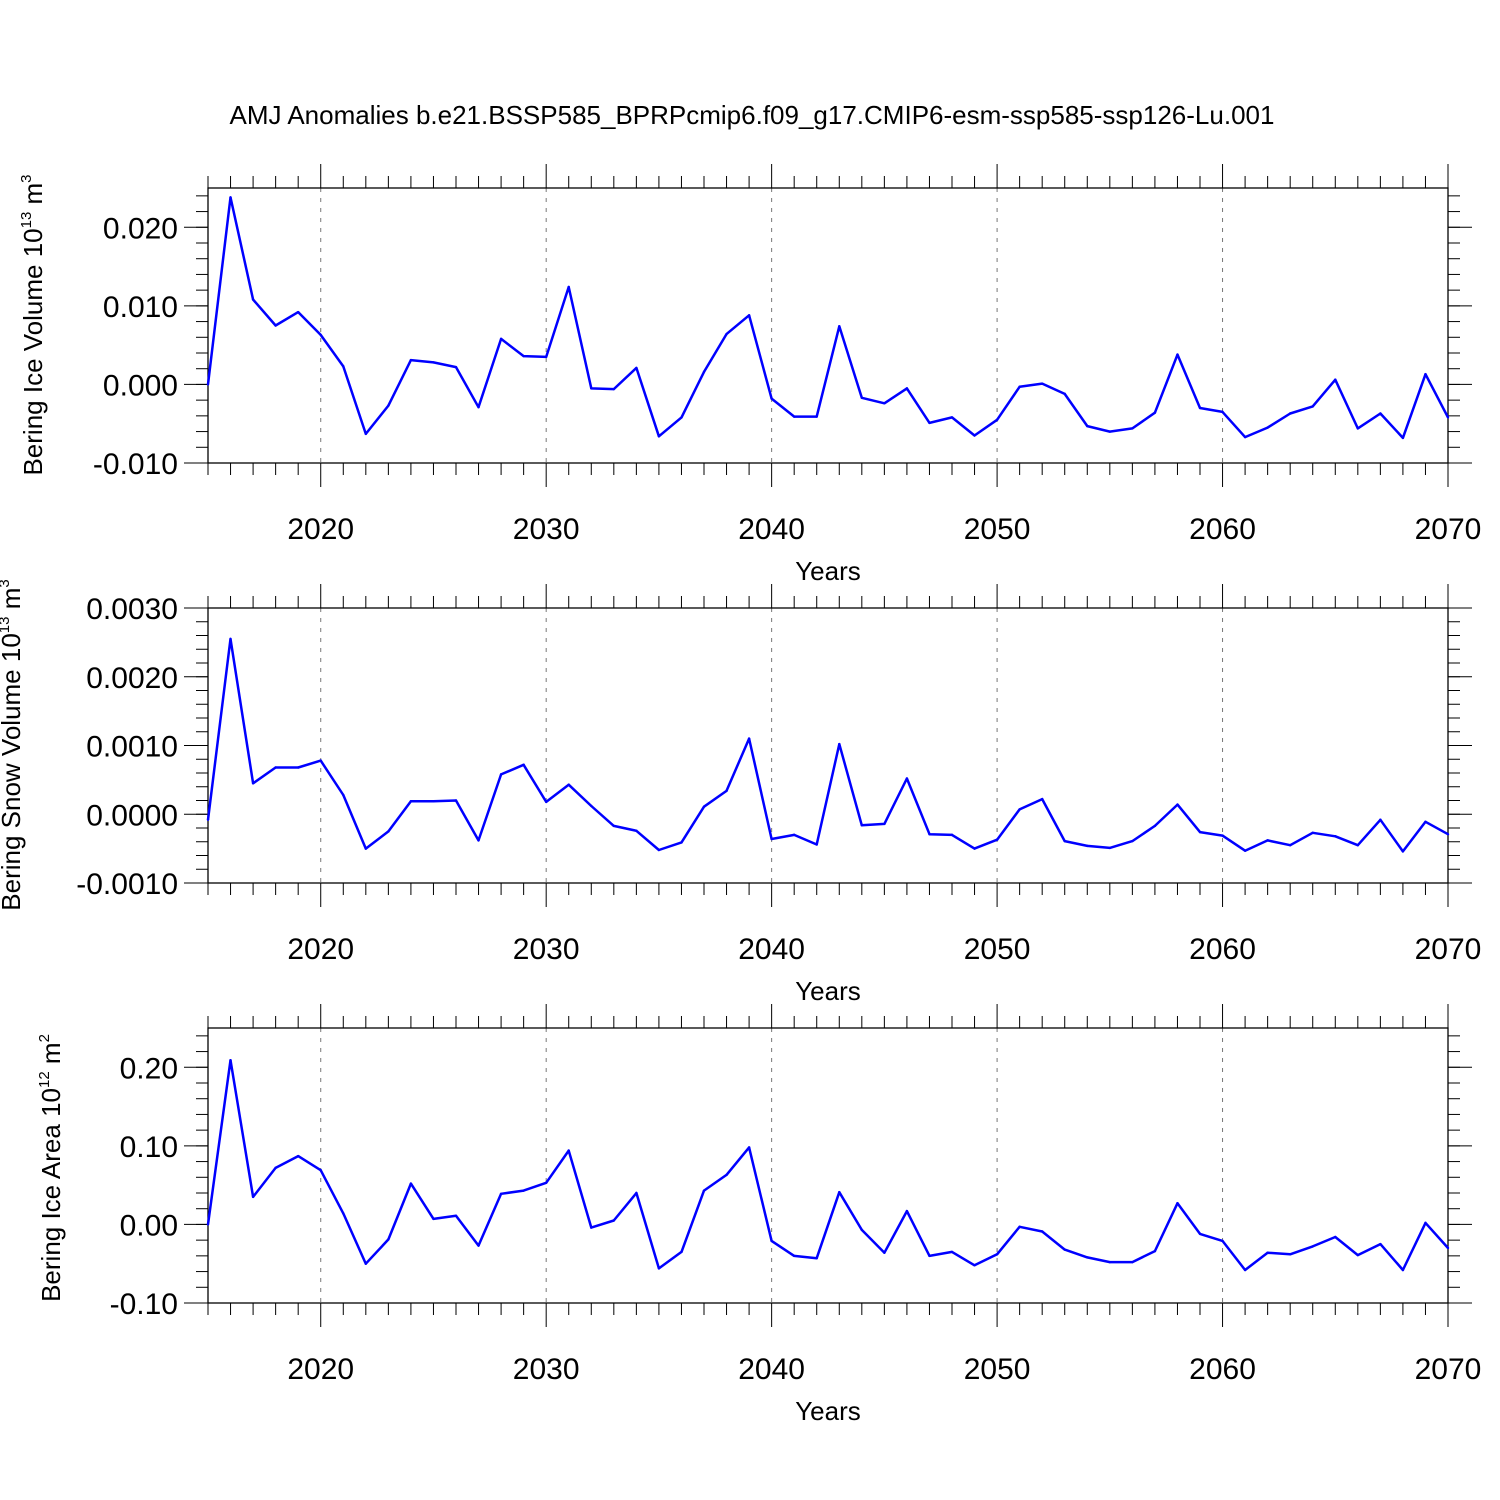 This screenshot has height=1500, width=1500. I want to click on series-line, so click(827, 1165).